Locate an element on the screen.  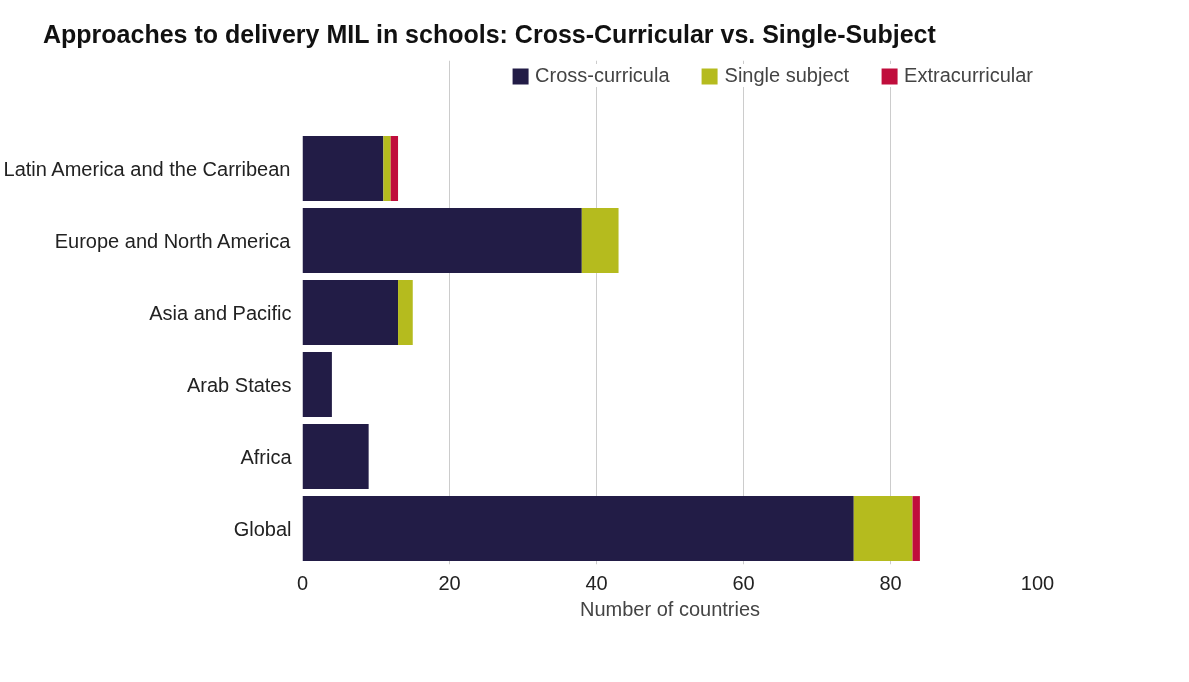
x-tick-label: 40 is located at coordinates (596, 582).